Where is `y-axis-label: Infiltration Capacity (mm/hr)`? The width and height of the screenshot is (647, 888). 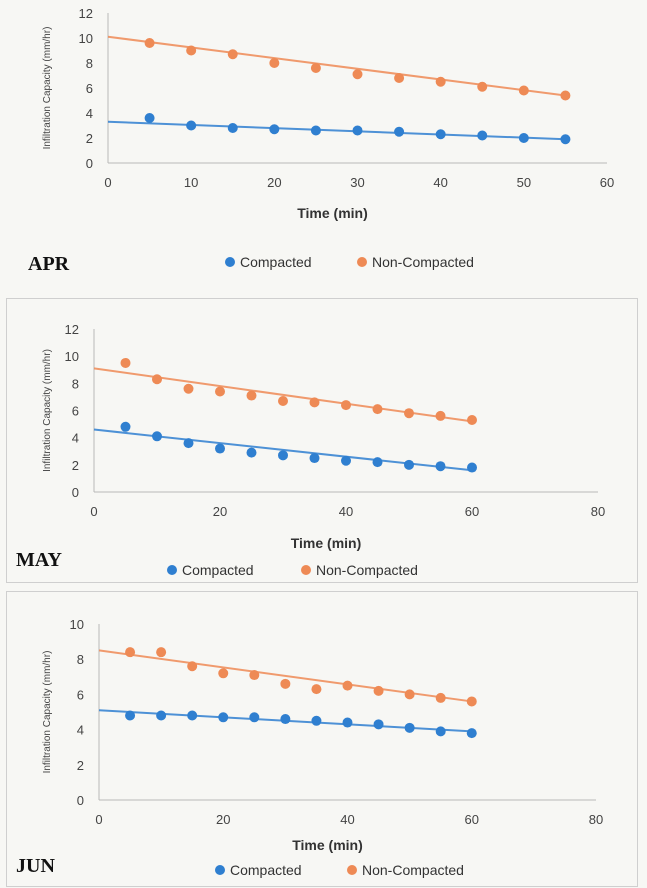
y-axis-label: Infiltration Capacity (mm/hr) is located at coordinates (47, 88).